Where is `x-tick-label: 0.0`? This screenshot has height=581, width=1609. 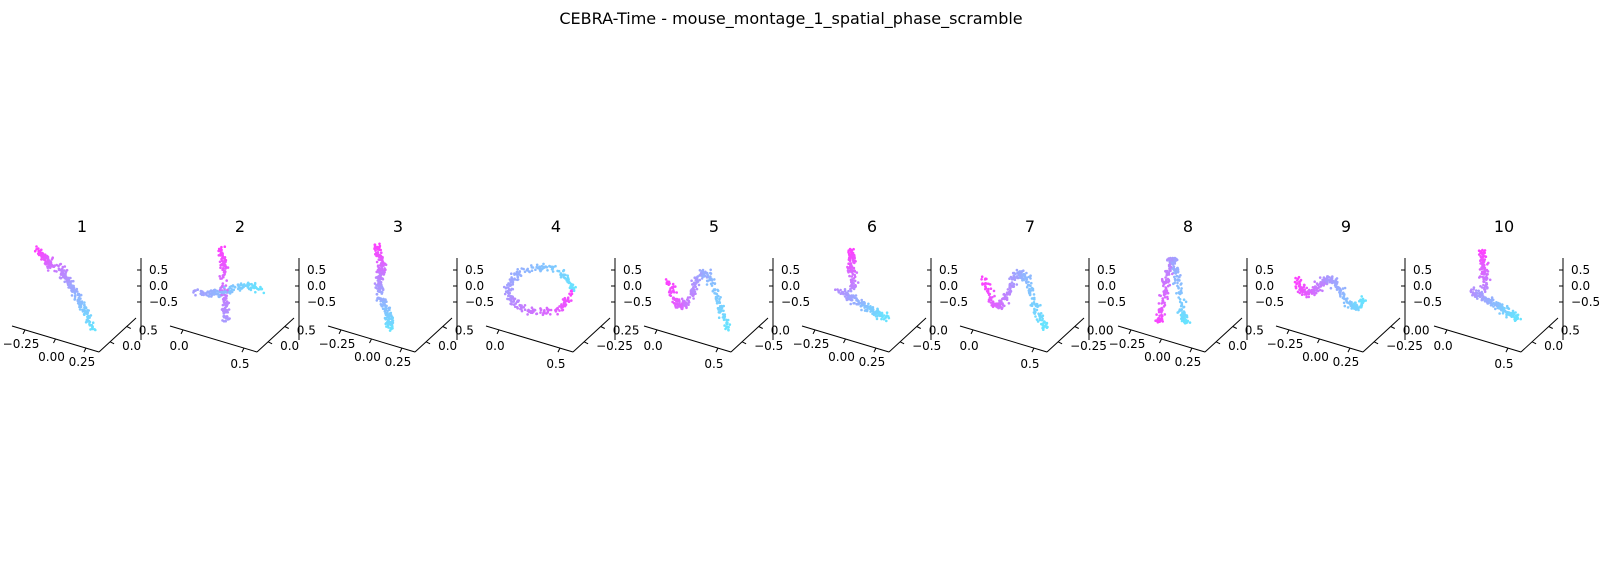 x-tick-label: 0.0 is located at coordinates (1443, 346).